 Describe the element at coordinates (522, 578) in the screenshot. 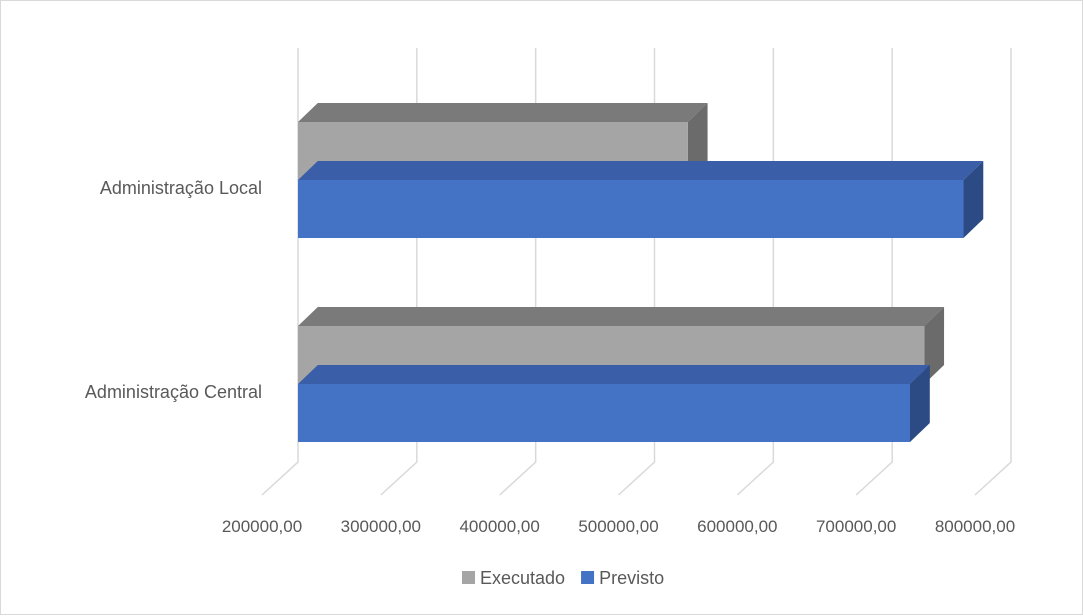

I see `legend-label: Executado` at that location.